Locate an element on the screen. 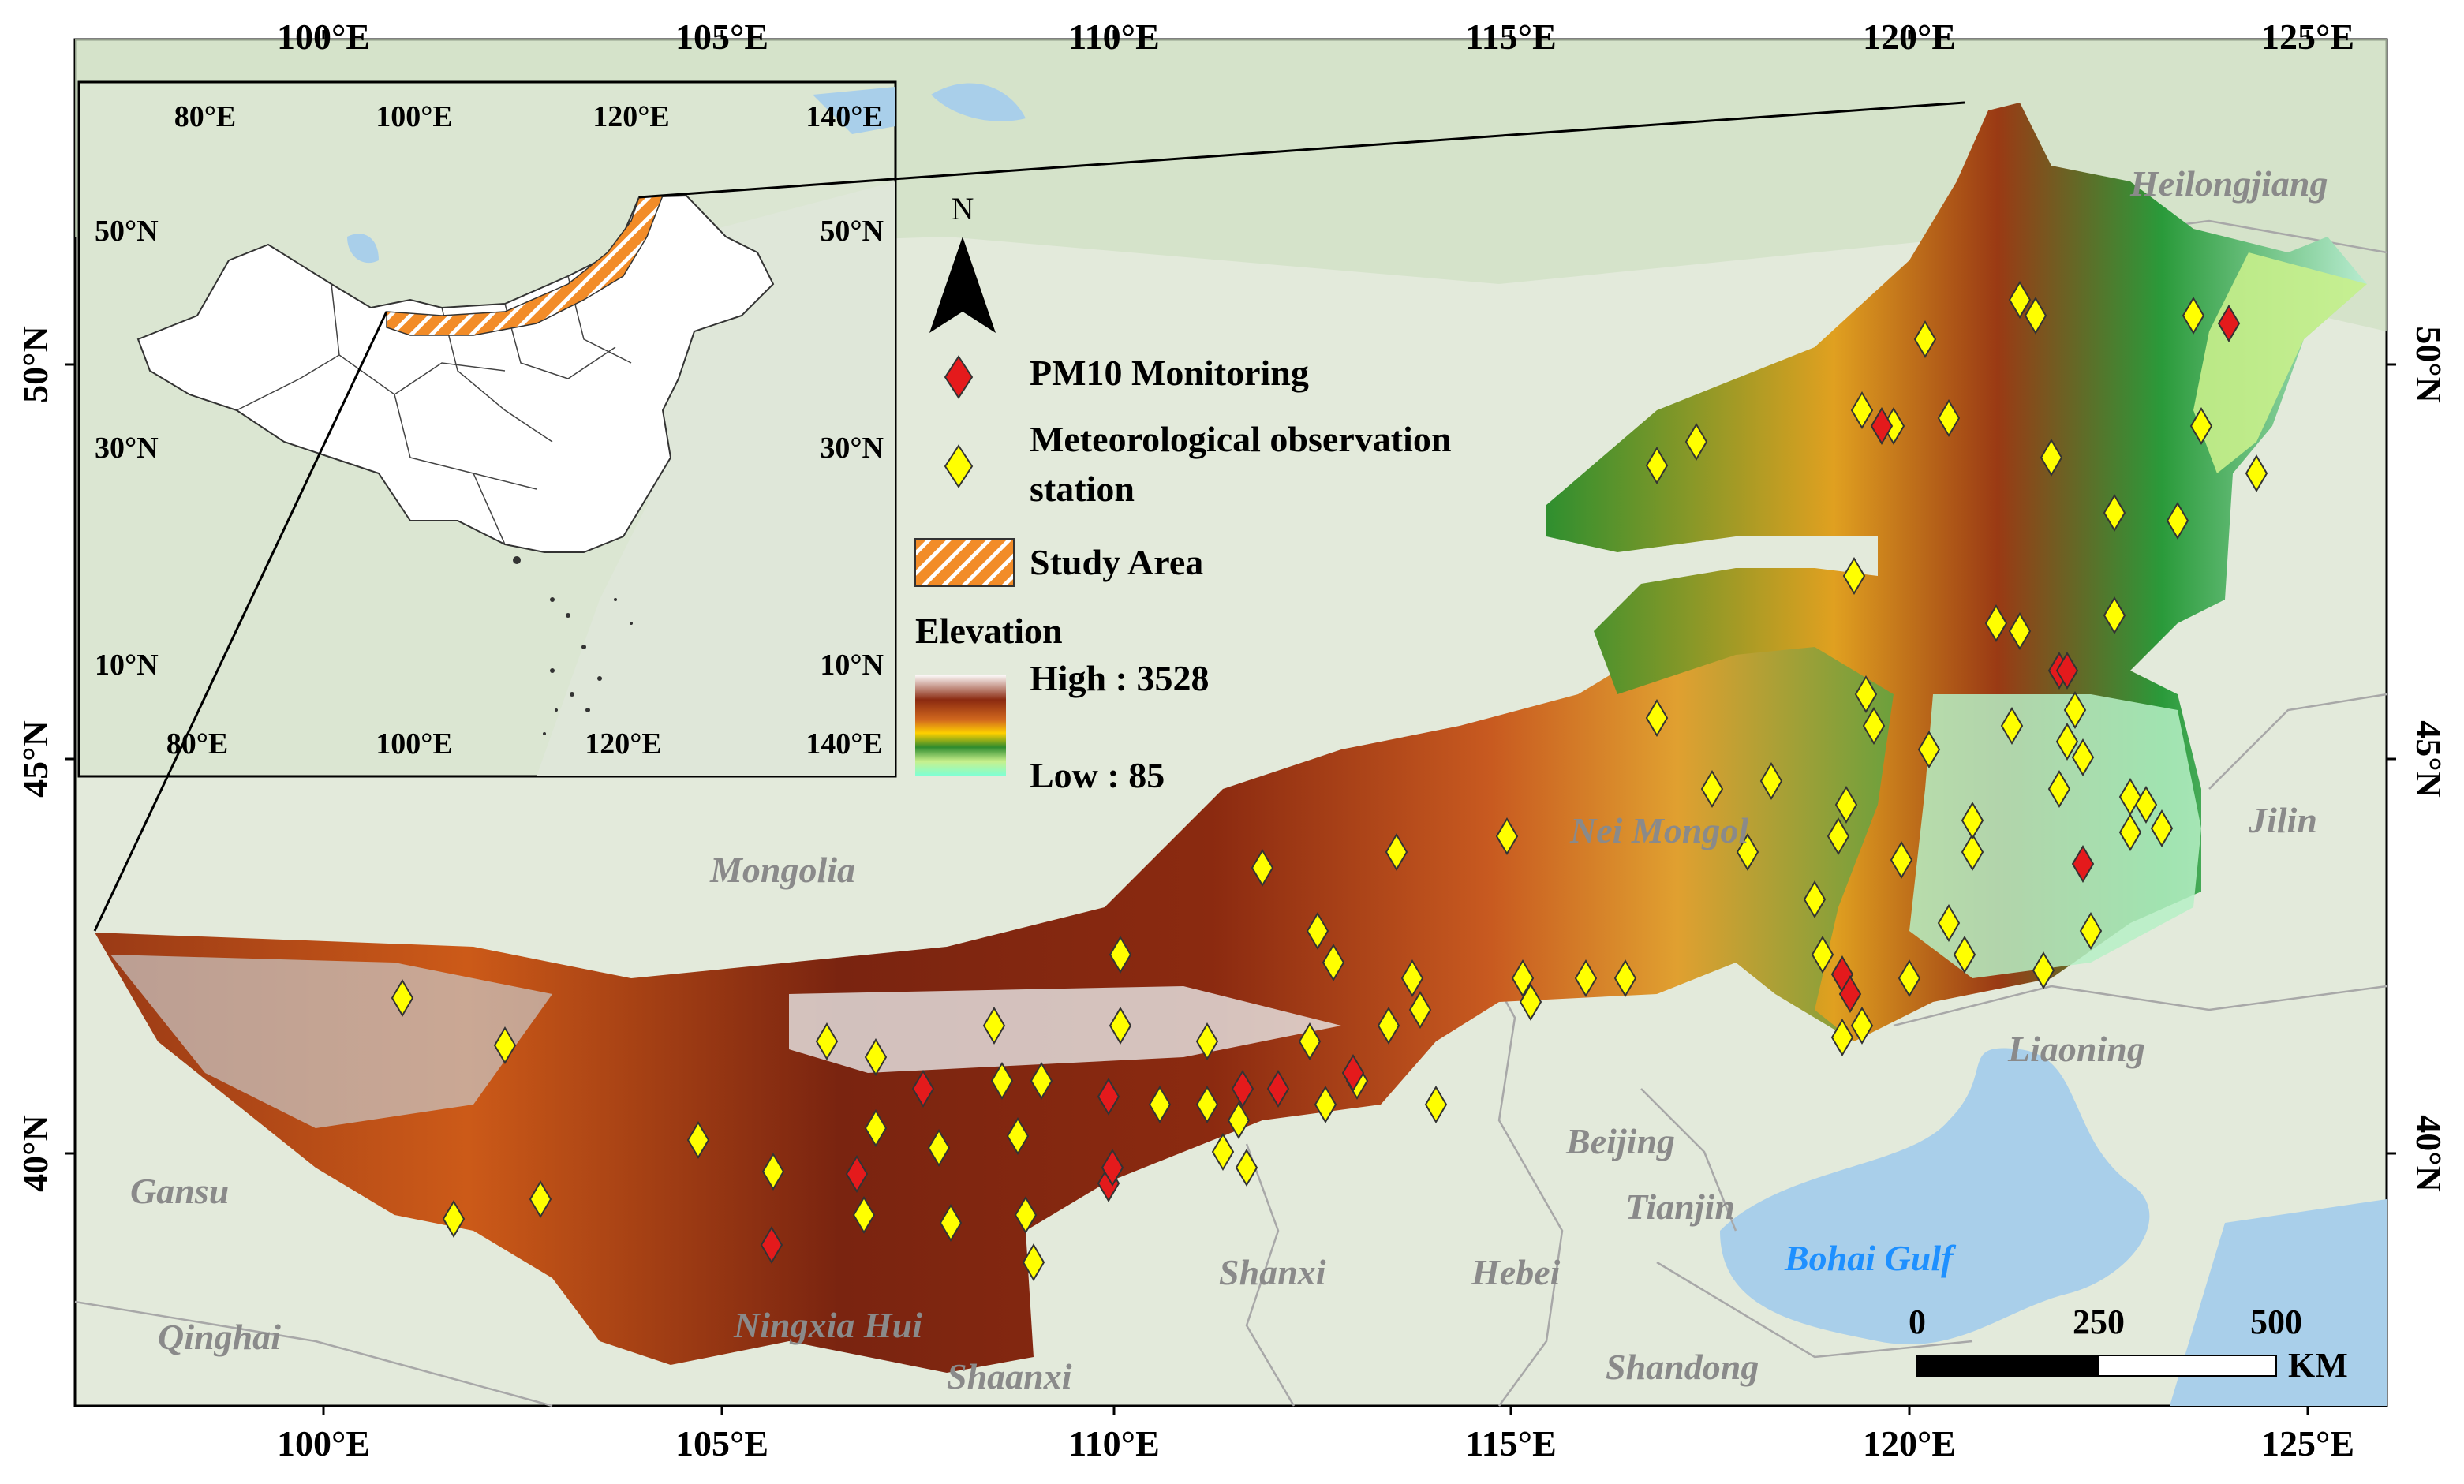  elevation-low-label: Low : 85 is located at coordinates (1097, 775).